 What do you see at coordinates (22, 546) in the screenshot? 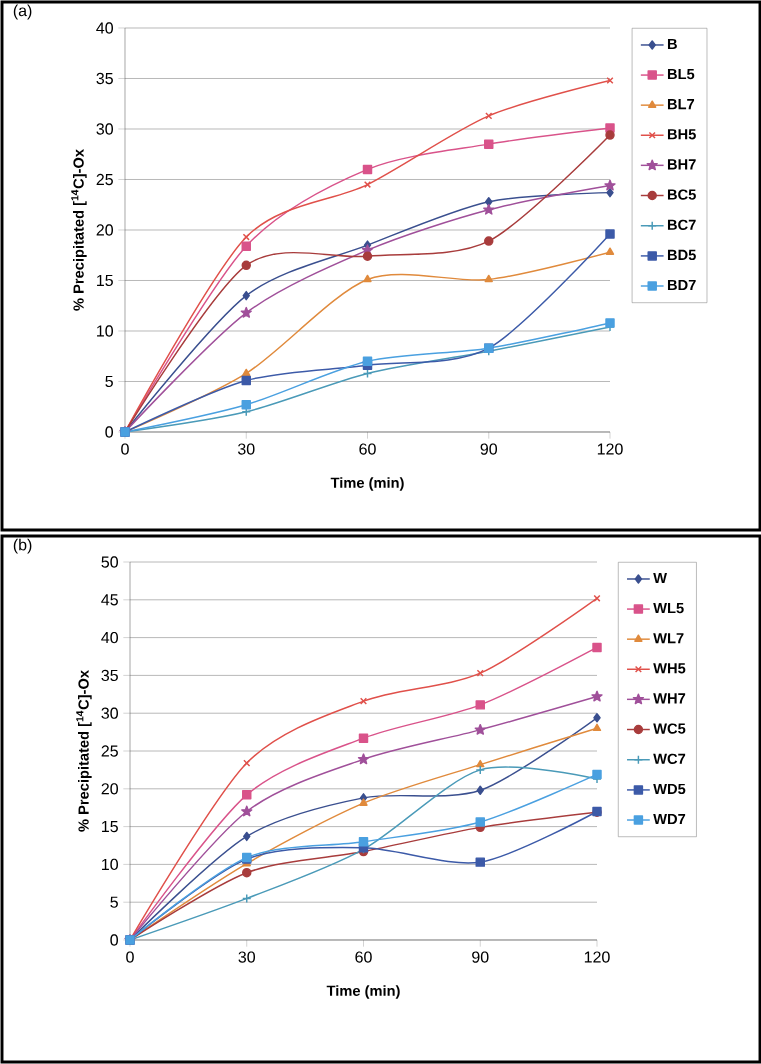
I see `chart-title: (b)` at bounding box center [22, 546].